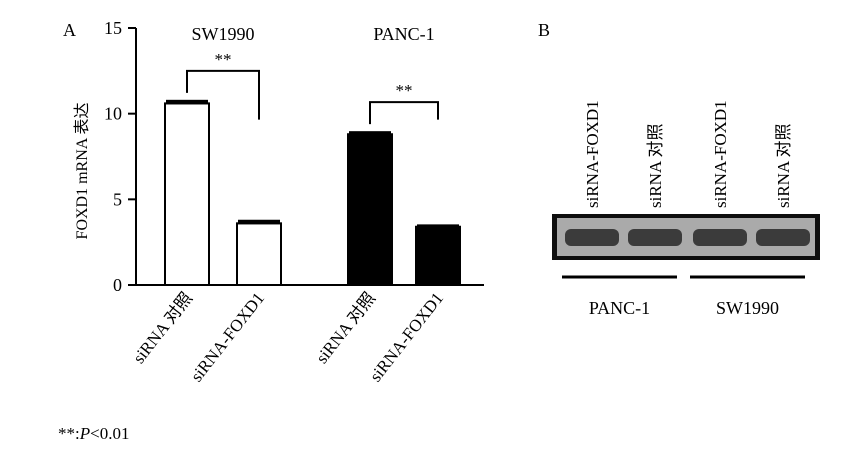 This screenshot has width=864, height=463. Describe the element at coordinates (110, 433) in the screenshot. I see `footnote-threshold: <0.01` at that location.